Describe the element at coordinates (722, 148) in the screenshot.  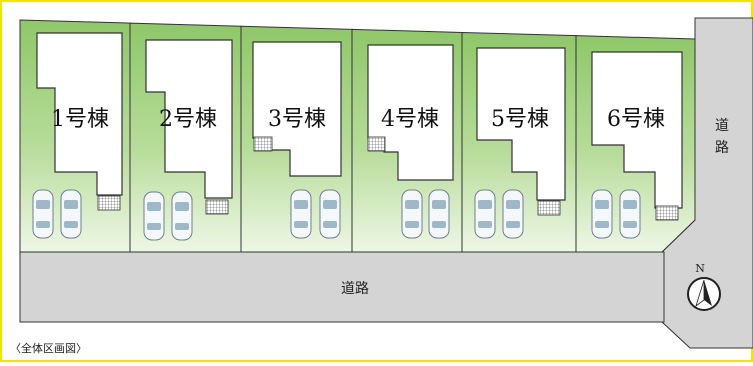
I see `road-label-right-2: 路` at that location.